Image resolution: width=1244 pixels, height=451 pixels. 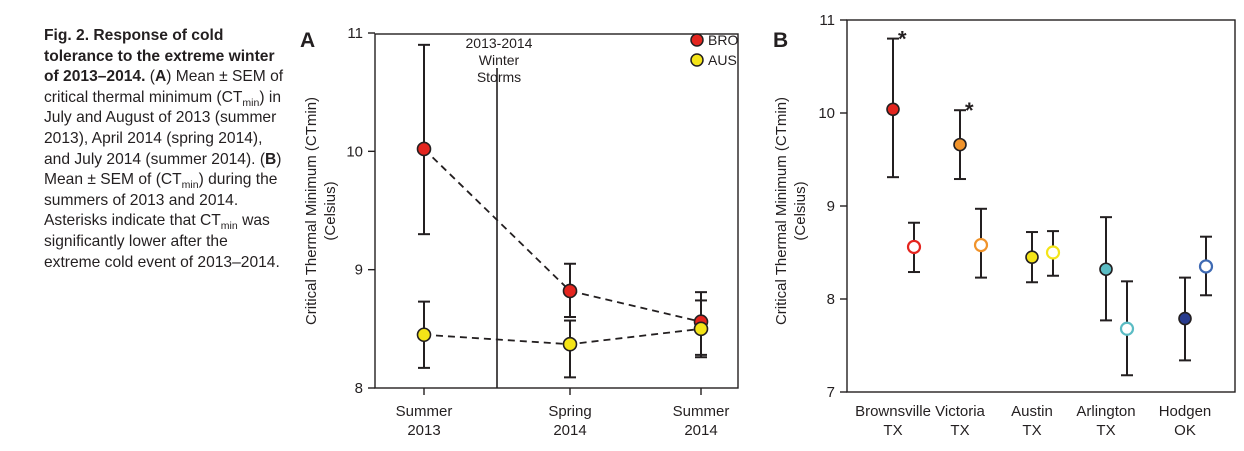 What do you see at coordinates (160, 77) in the screenshot?
I see `caption-label-a: A` at bounding box center [160, 77].